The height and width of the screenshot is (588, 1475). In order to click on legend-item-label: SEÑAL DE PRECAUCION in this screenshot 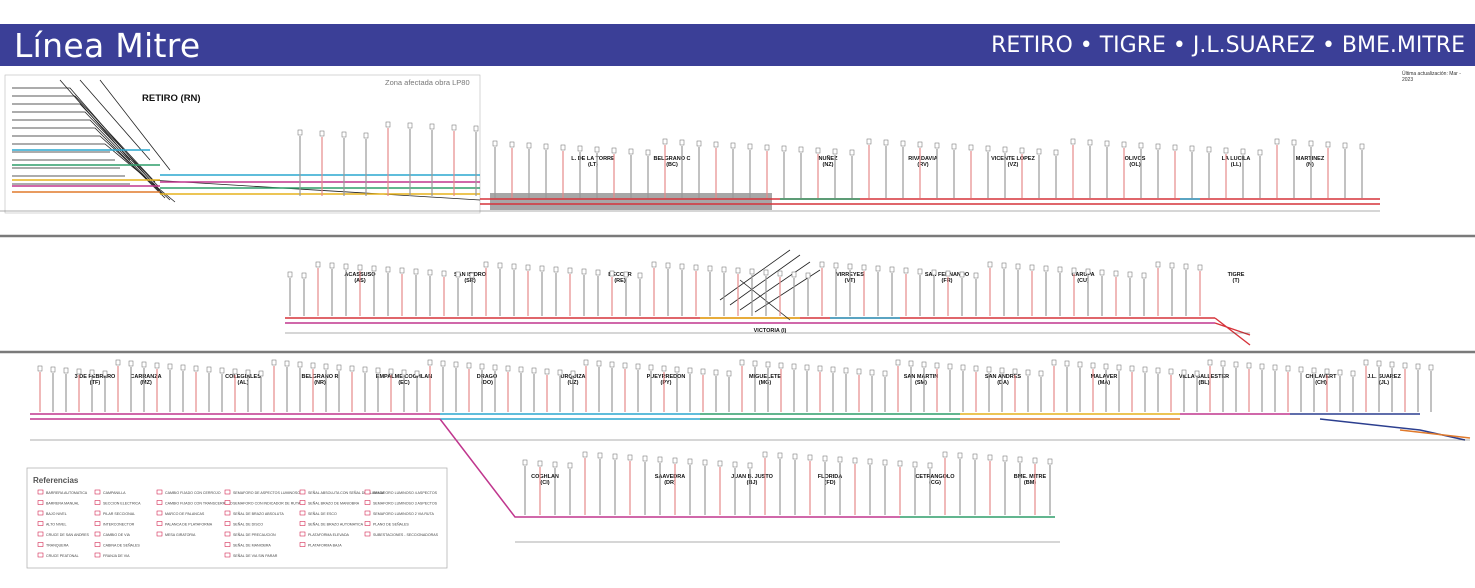, I will do `click(254, 534)`.